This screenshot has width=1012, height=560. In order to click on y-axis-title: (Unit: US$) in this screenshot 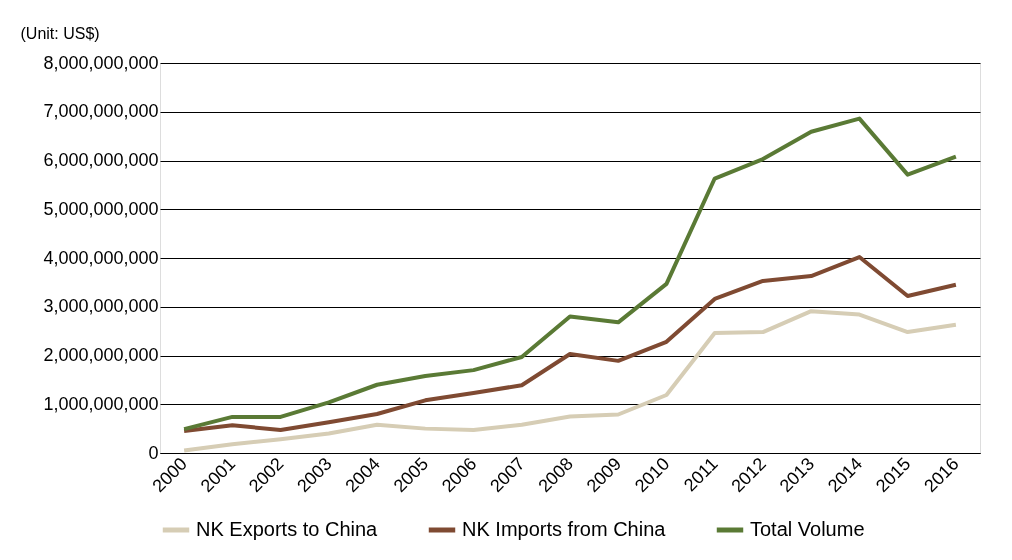, I will do `click(60, 33)`.